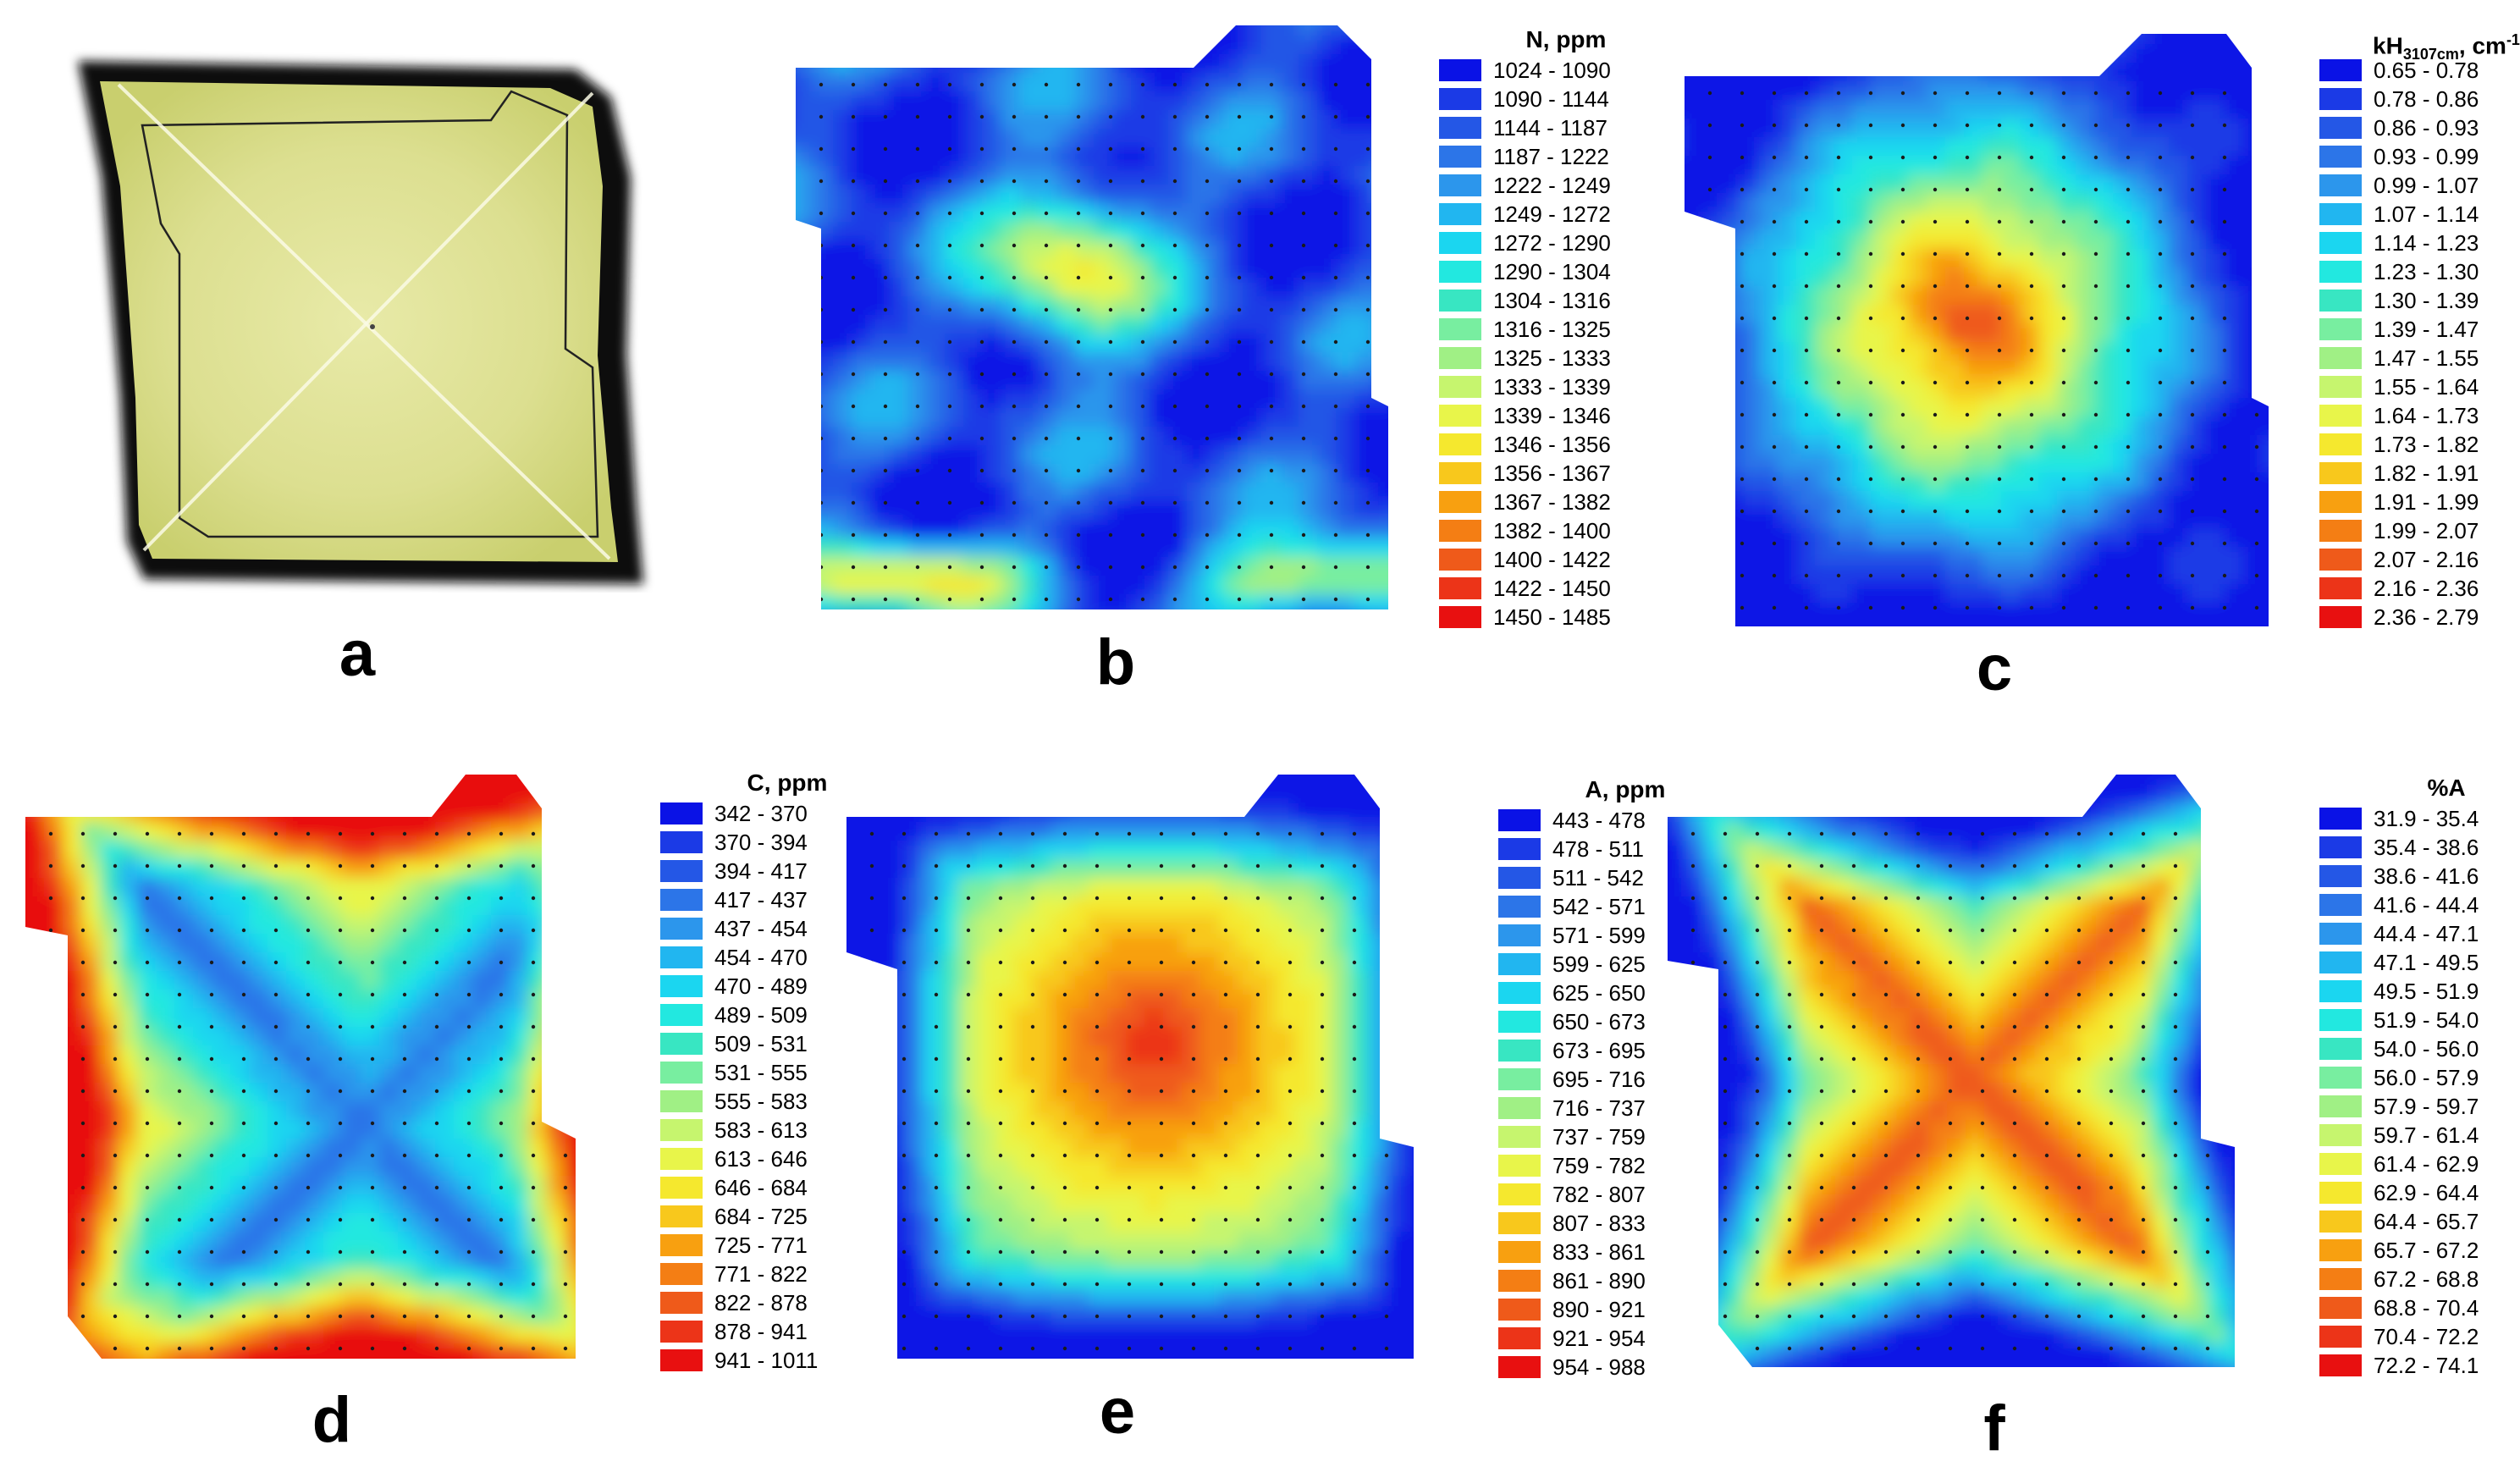 This screenshot has height=1467, width=2520. Describe the element at coordinates (1092, 313) in the screenshot. I see `heatmap-b` at that location.